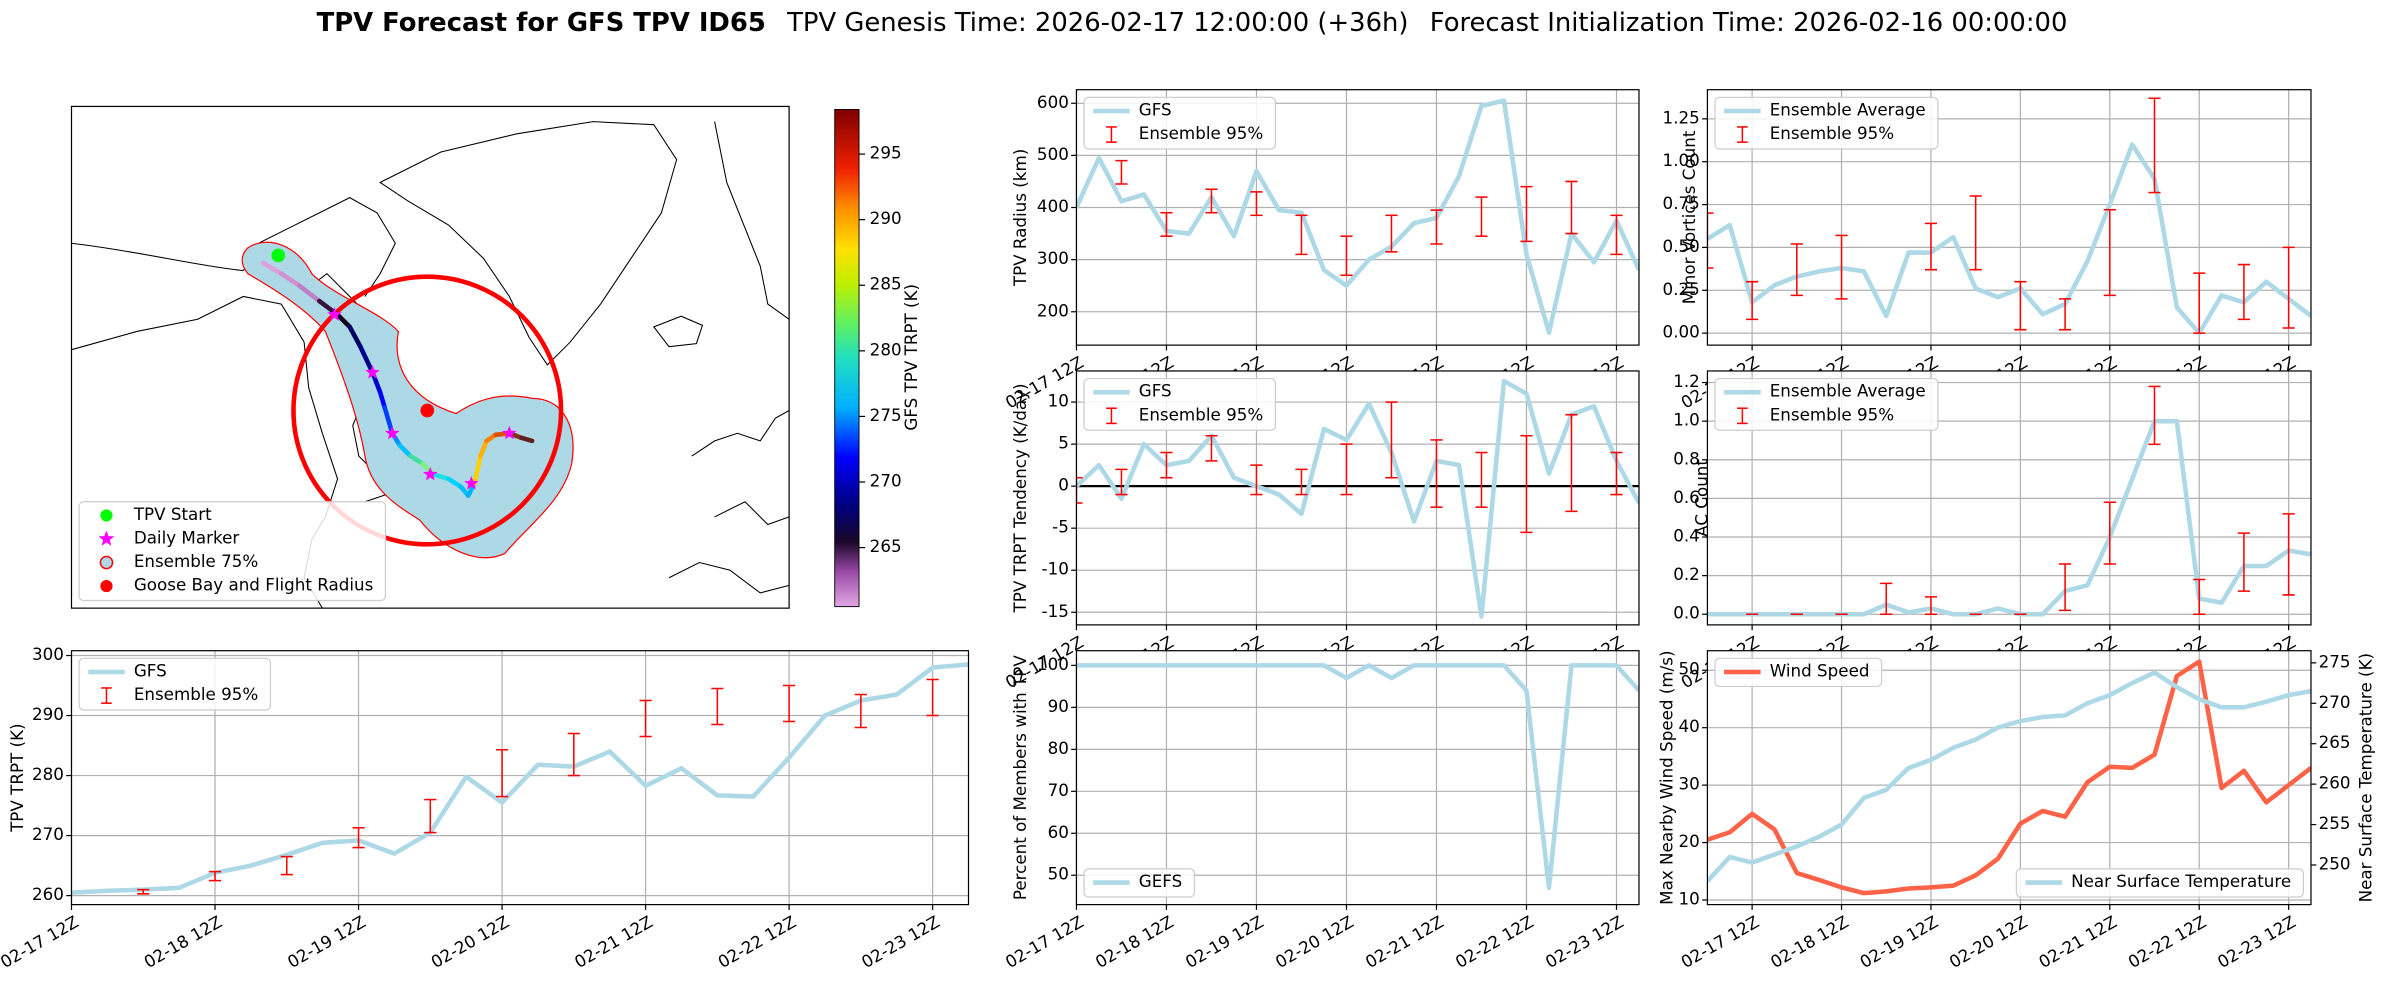  I want to click on y-tick-label: 60, so click(1058, 832).